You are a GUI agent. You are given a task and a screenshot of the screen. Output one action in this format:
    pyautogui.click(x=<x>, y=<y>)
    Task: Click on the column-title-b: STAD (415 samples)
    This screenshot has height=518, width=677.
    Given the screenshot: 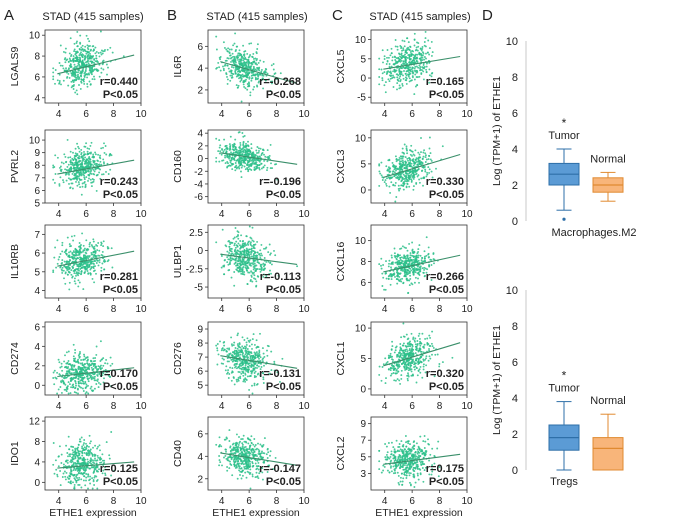 What is the action you would take?
    pyautogui.click(x=256, y=17)
    